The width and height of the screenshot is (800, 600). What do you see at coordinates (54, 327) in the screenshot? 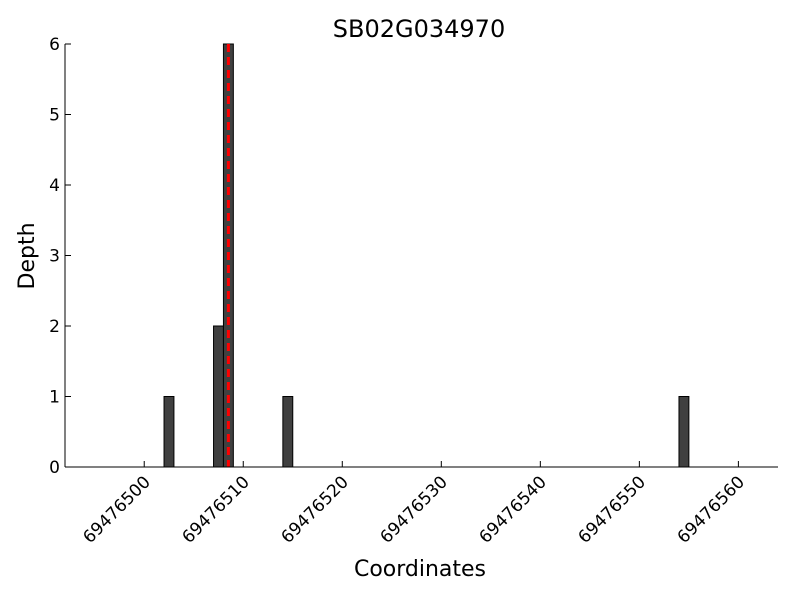
I see `y-tick-label: 2` at bounding box center [54, 327].